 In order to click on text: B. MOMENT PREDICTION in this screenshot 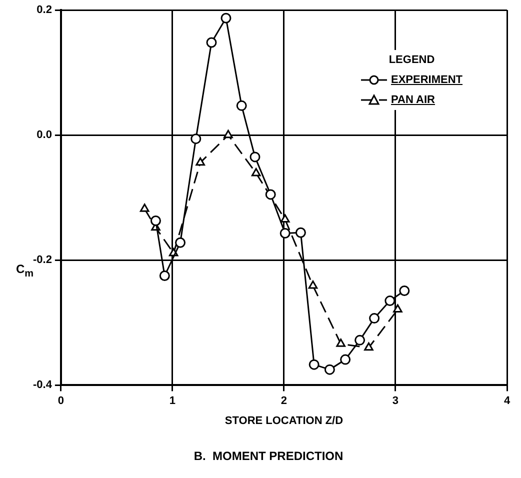, I will do `click(269, 456)`.